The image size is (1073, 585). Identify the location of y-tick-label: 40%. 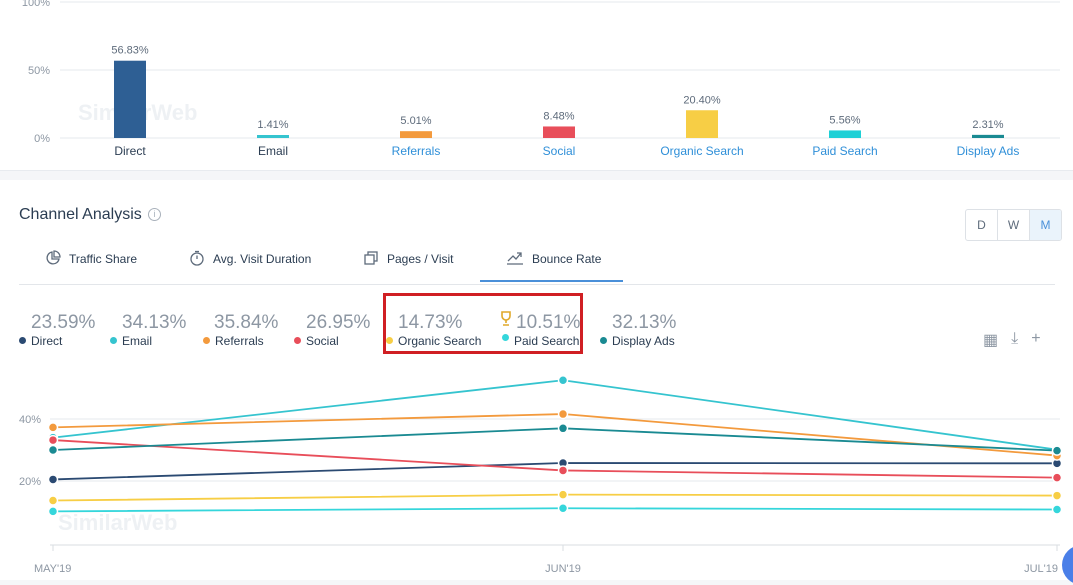
(30, 420).